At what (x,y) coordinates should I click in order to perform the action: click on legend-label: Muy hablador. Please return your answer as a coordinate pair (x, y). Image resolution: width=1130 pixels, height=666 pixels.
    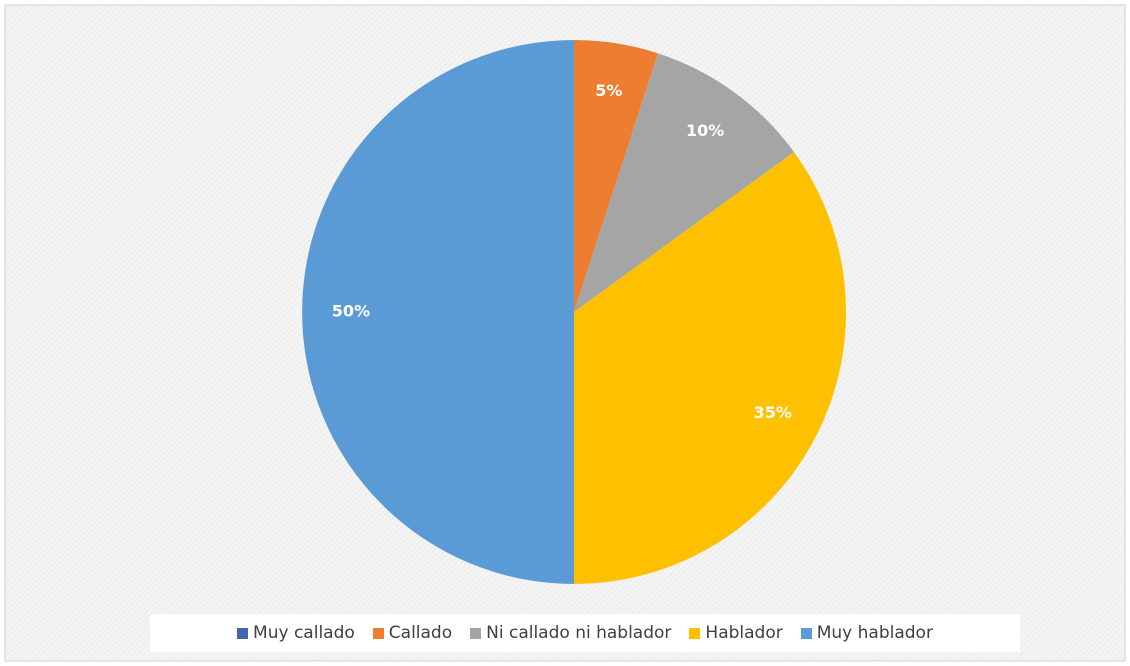
    Looking at the image, I should click on (874, 633).